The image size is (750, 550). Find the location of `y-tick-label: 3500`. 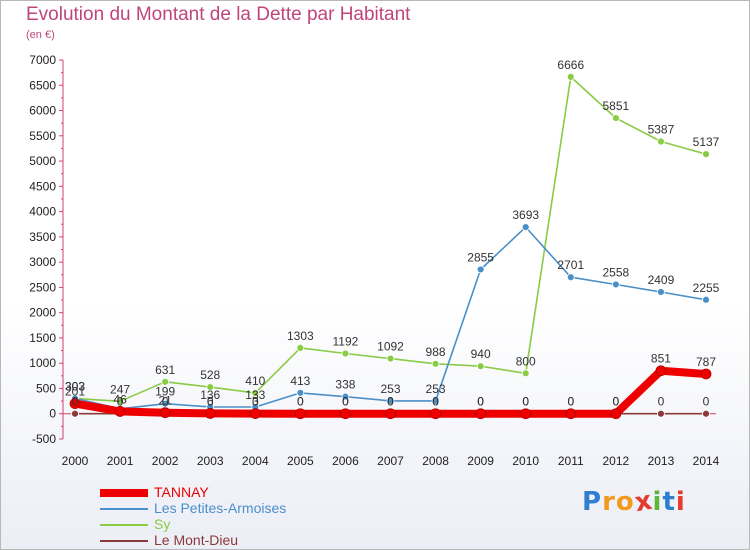

y-tick-label: 3500 is located at coordinates (42, 237).